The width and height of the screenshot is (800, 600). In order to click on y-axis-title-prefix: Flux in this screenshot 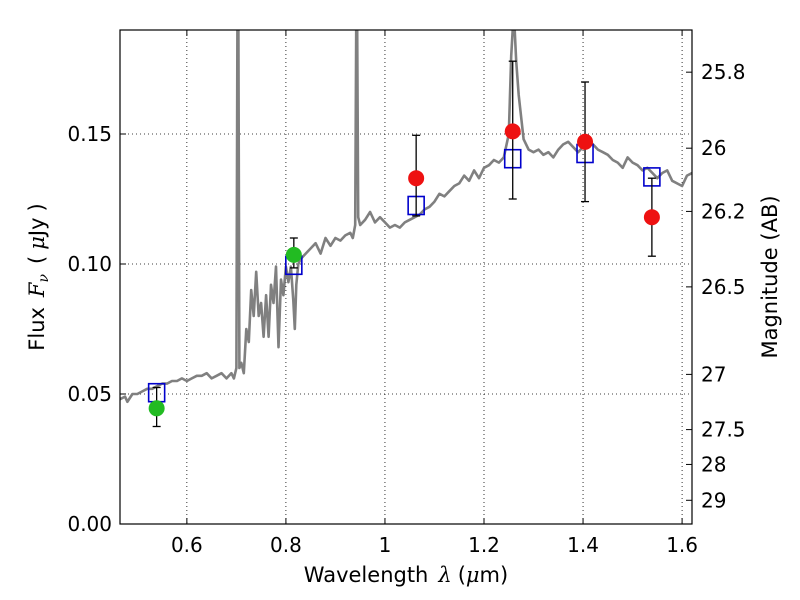, I will do `click(37, 329)`.